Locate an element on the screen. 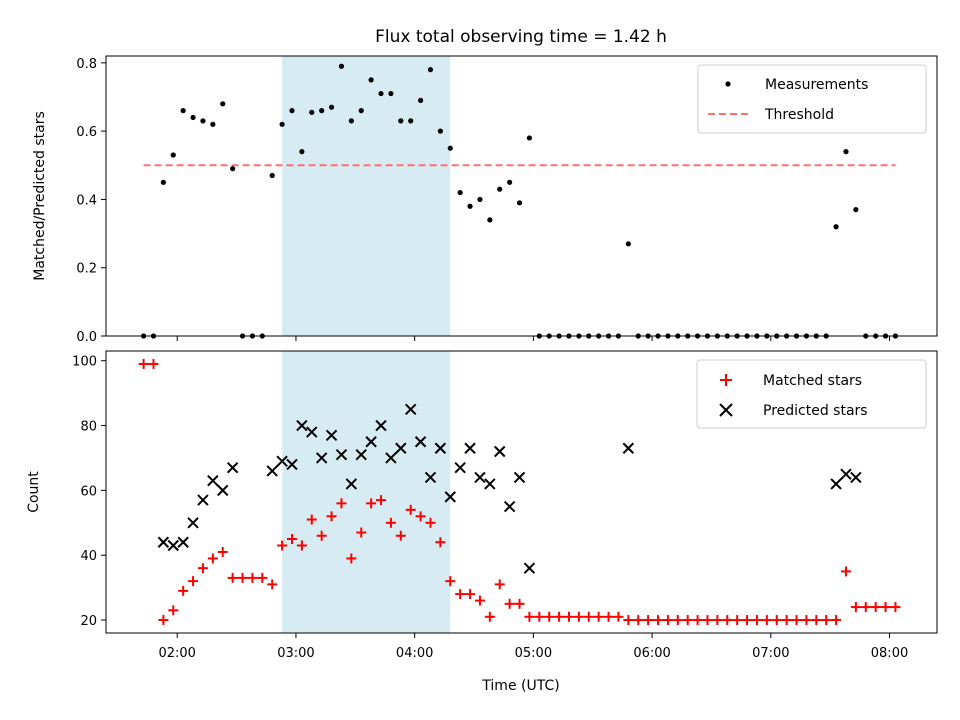 Image resolution: width=960 pixels, height=720 pixels. x-tick-label: 05:00 is located at coordinates (533, 653).